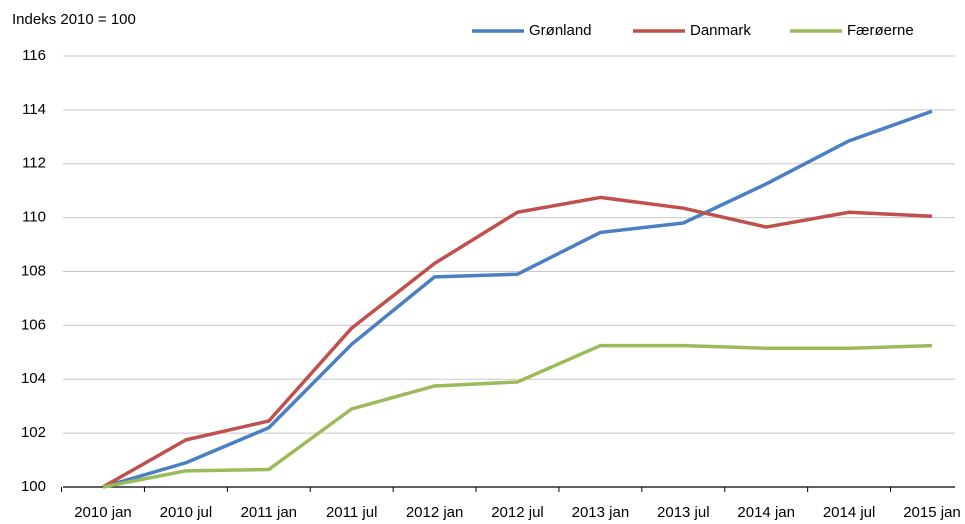 The width and height of the screenshot is (965, 524). I want to click on y-tick-label: 102, so click(33, 432).